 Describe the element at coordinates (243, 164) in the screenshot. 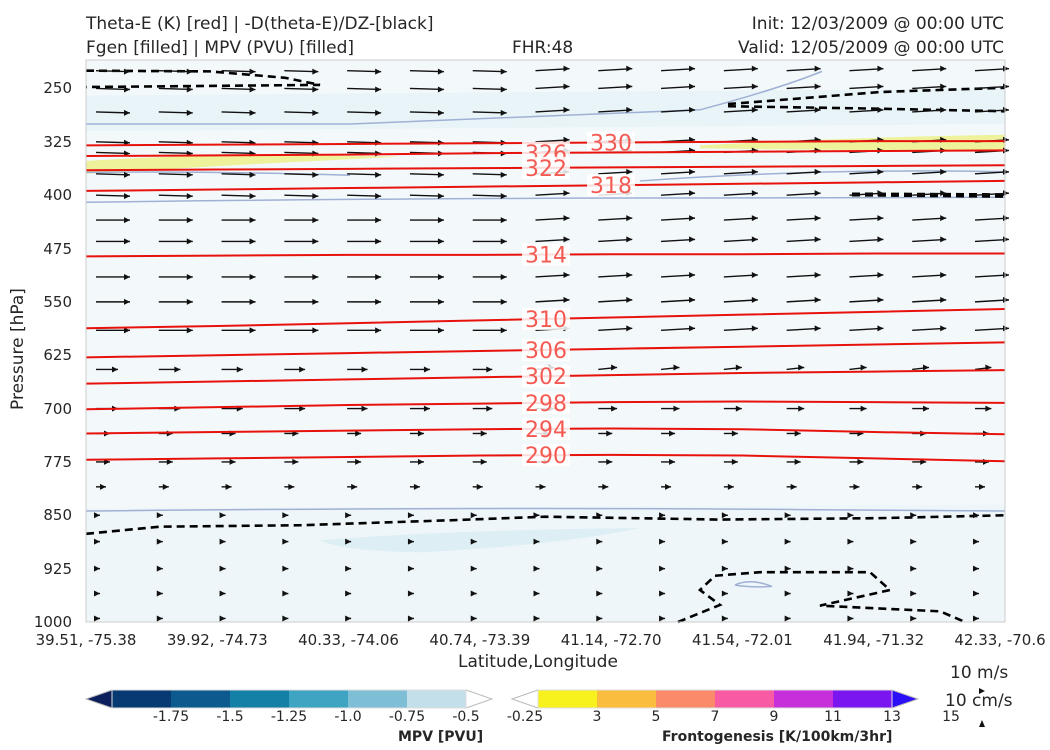

I see `fgen-zone-left` at that location.